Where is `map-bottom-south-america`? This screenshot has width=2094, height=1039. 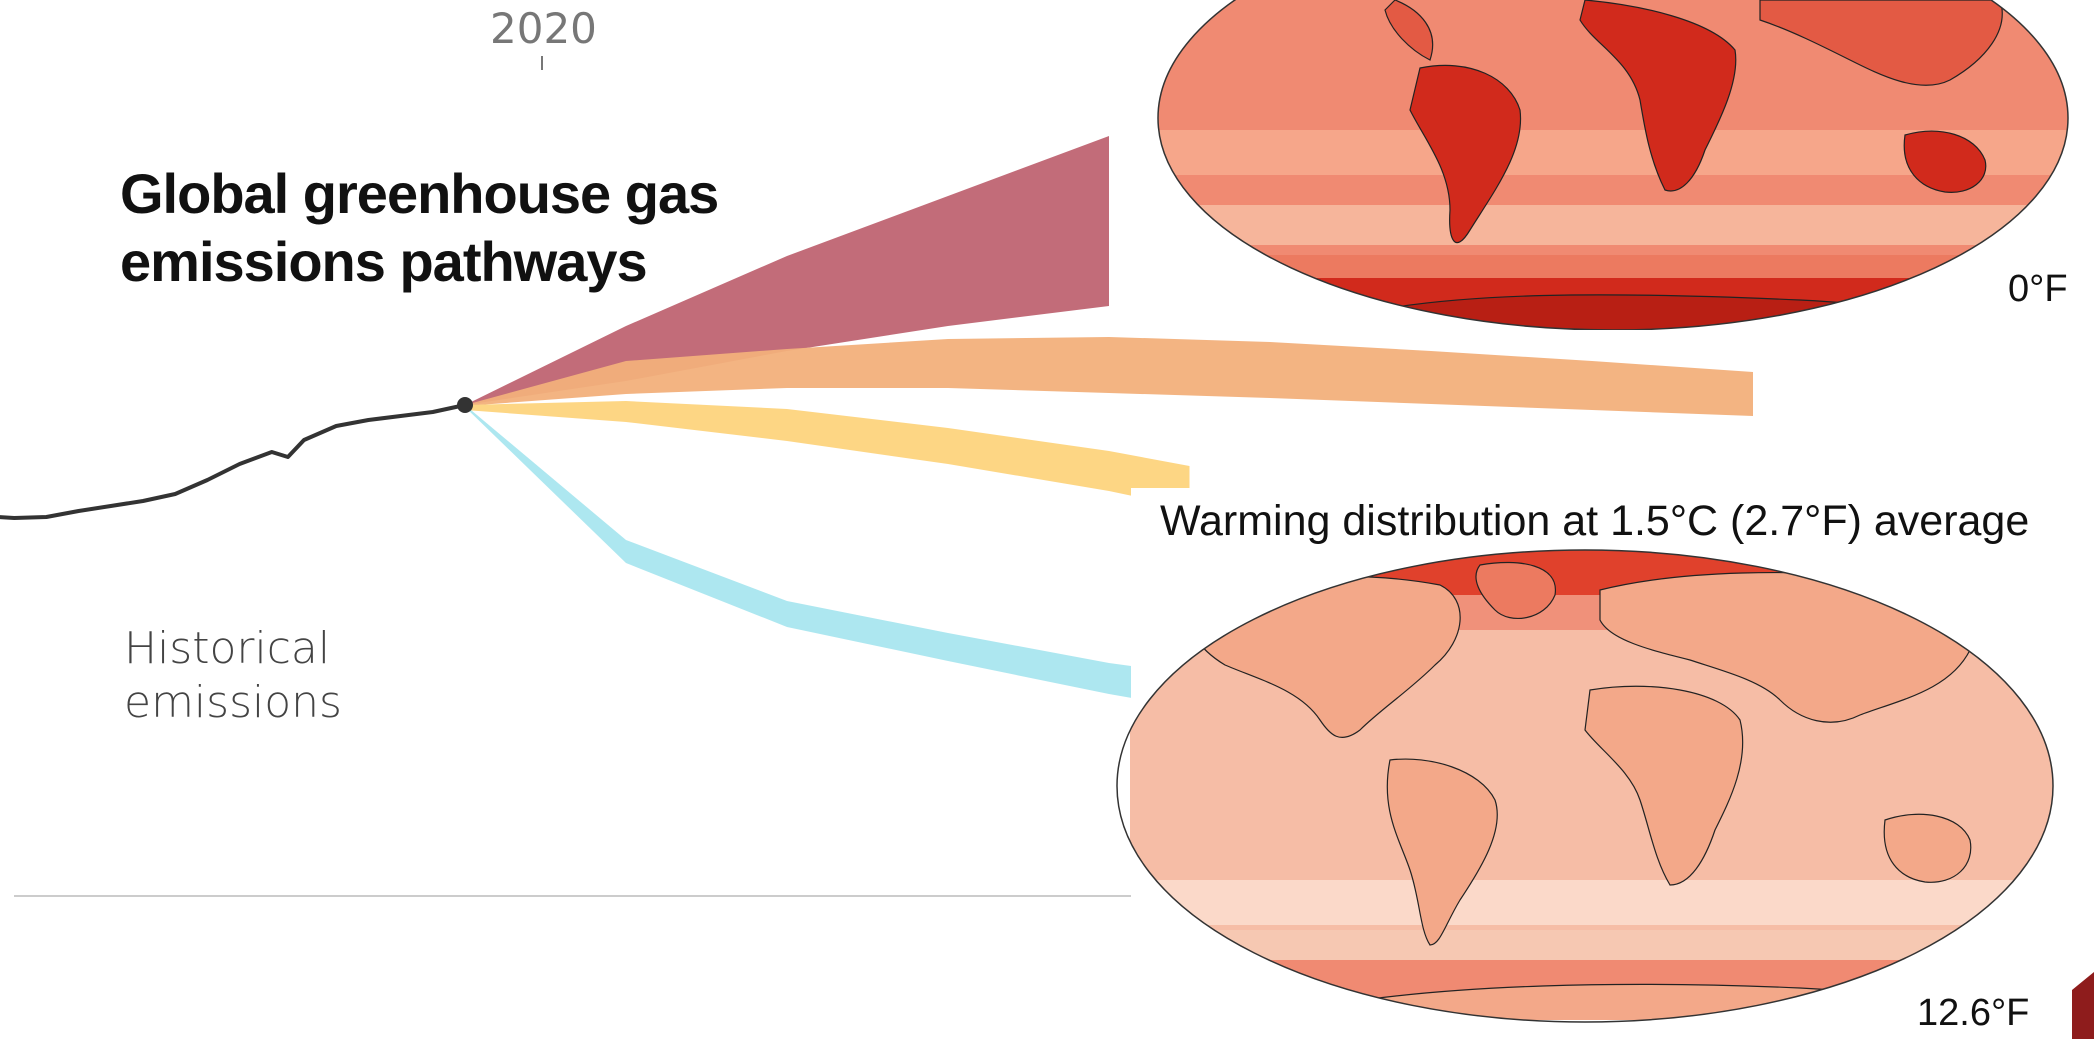 map-bottom-south-america is located at coordinates (1442, 852).